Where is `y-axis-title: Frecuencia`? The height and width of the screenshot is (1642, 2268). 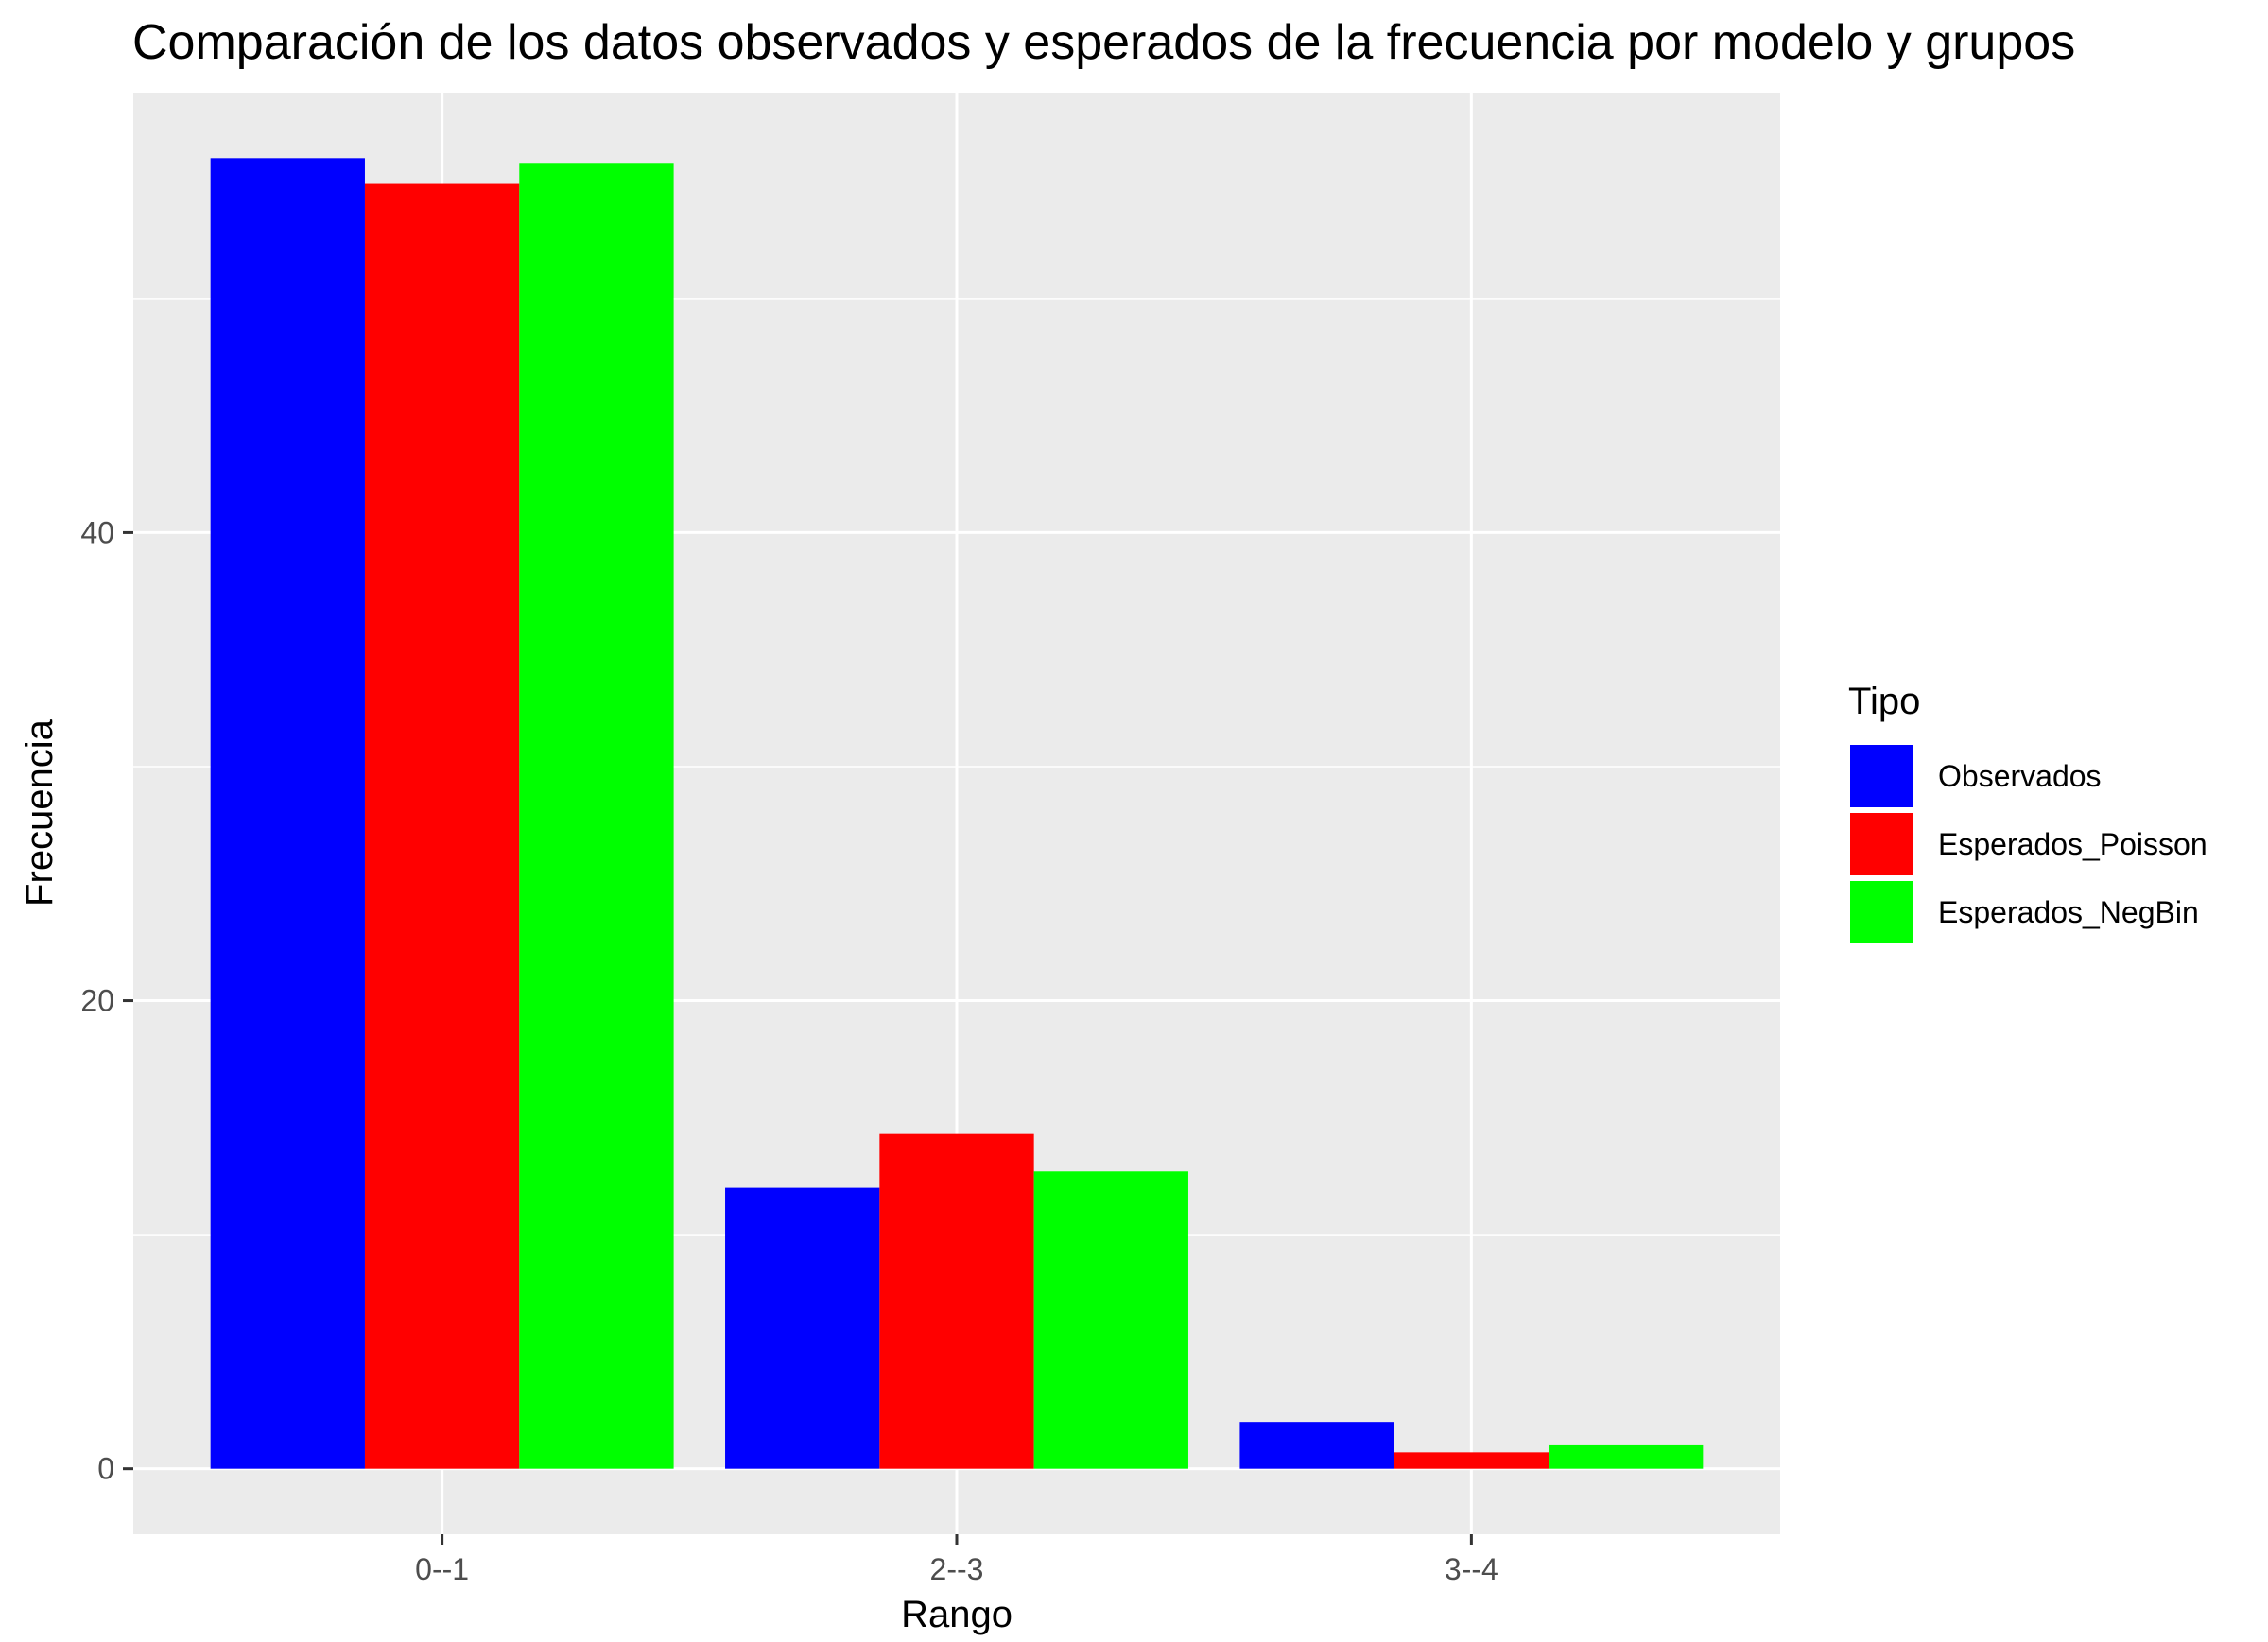
y-axis-title: Frecuencia is located at coordinates (40, 813).